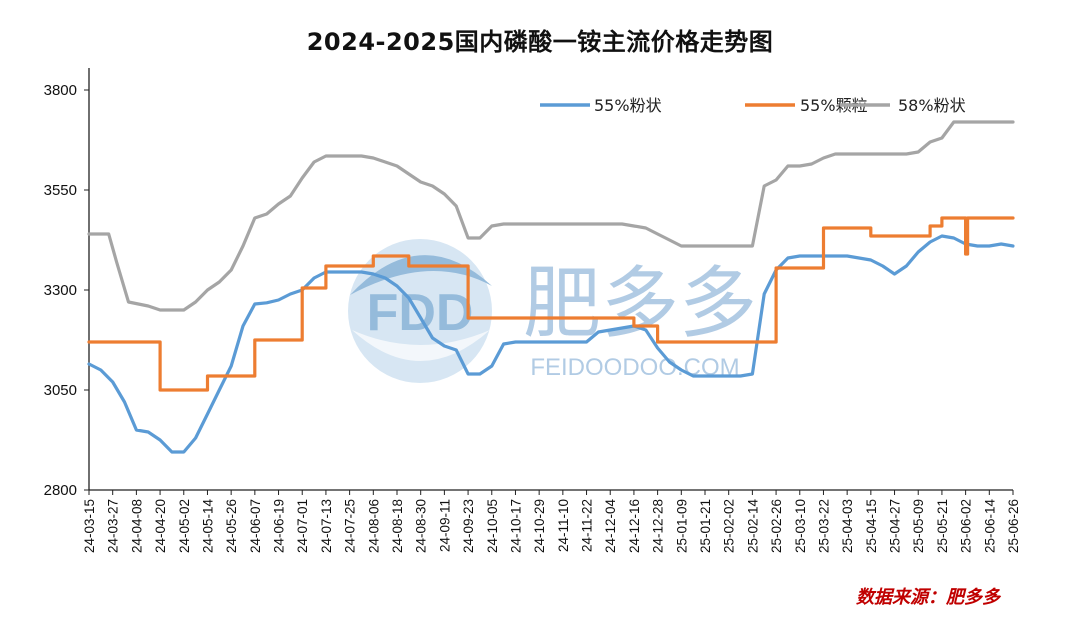 Image resolution: width=1080 pixels, height=625 pixels. What do you see at coordinates (89, 526) in the screenshot?
I see `x-tick-label: 24-03-15` at bounding box center [89, 526].